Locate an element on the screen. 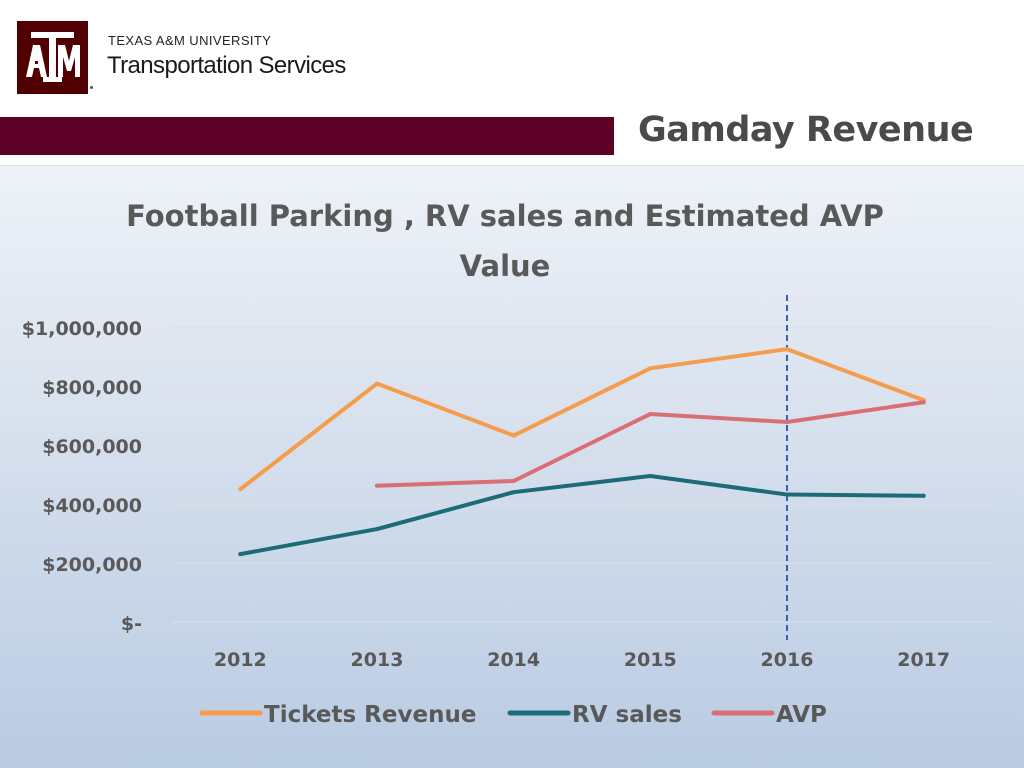 The image size is (1024, 768). series-line-tickets-revenue is located at coordinates (582, 419).